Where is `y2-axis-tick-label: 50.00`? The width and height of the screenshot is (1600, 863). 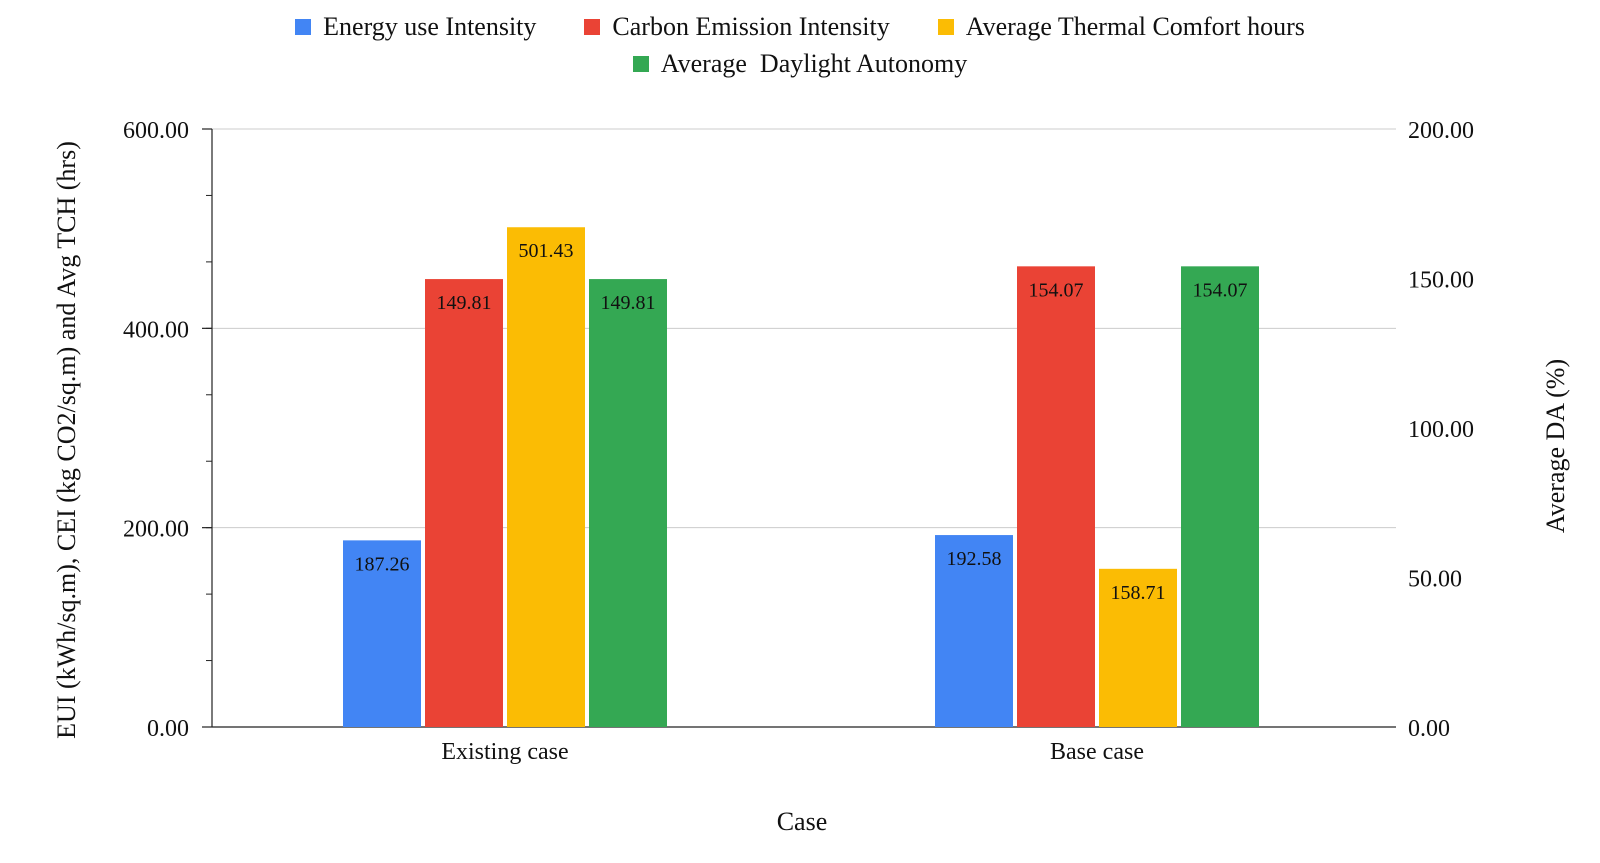 y2-axis-tick-label: 50.00 is located at coordinates (1435, 580).